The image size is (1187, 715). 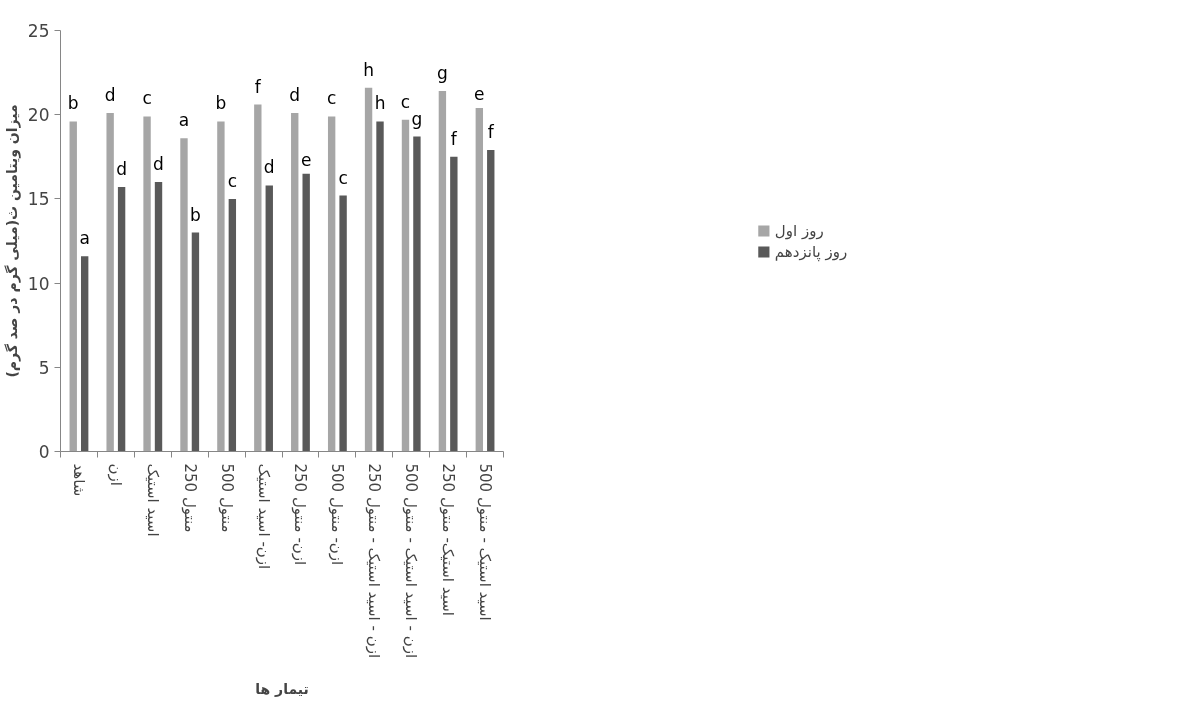 I want to click on y-tick-label: 20, so click(x=38, y=115).